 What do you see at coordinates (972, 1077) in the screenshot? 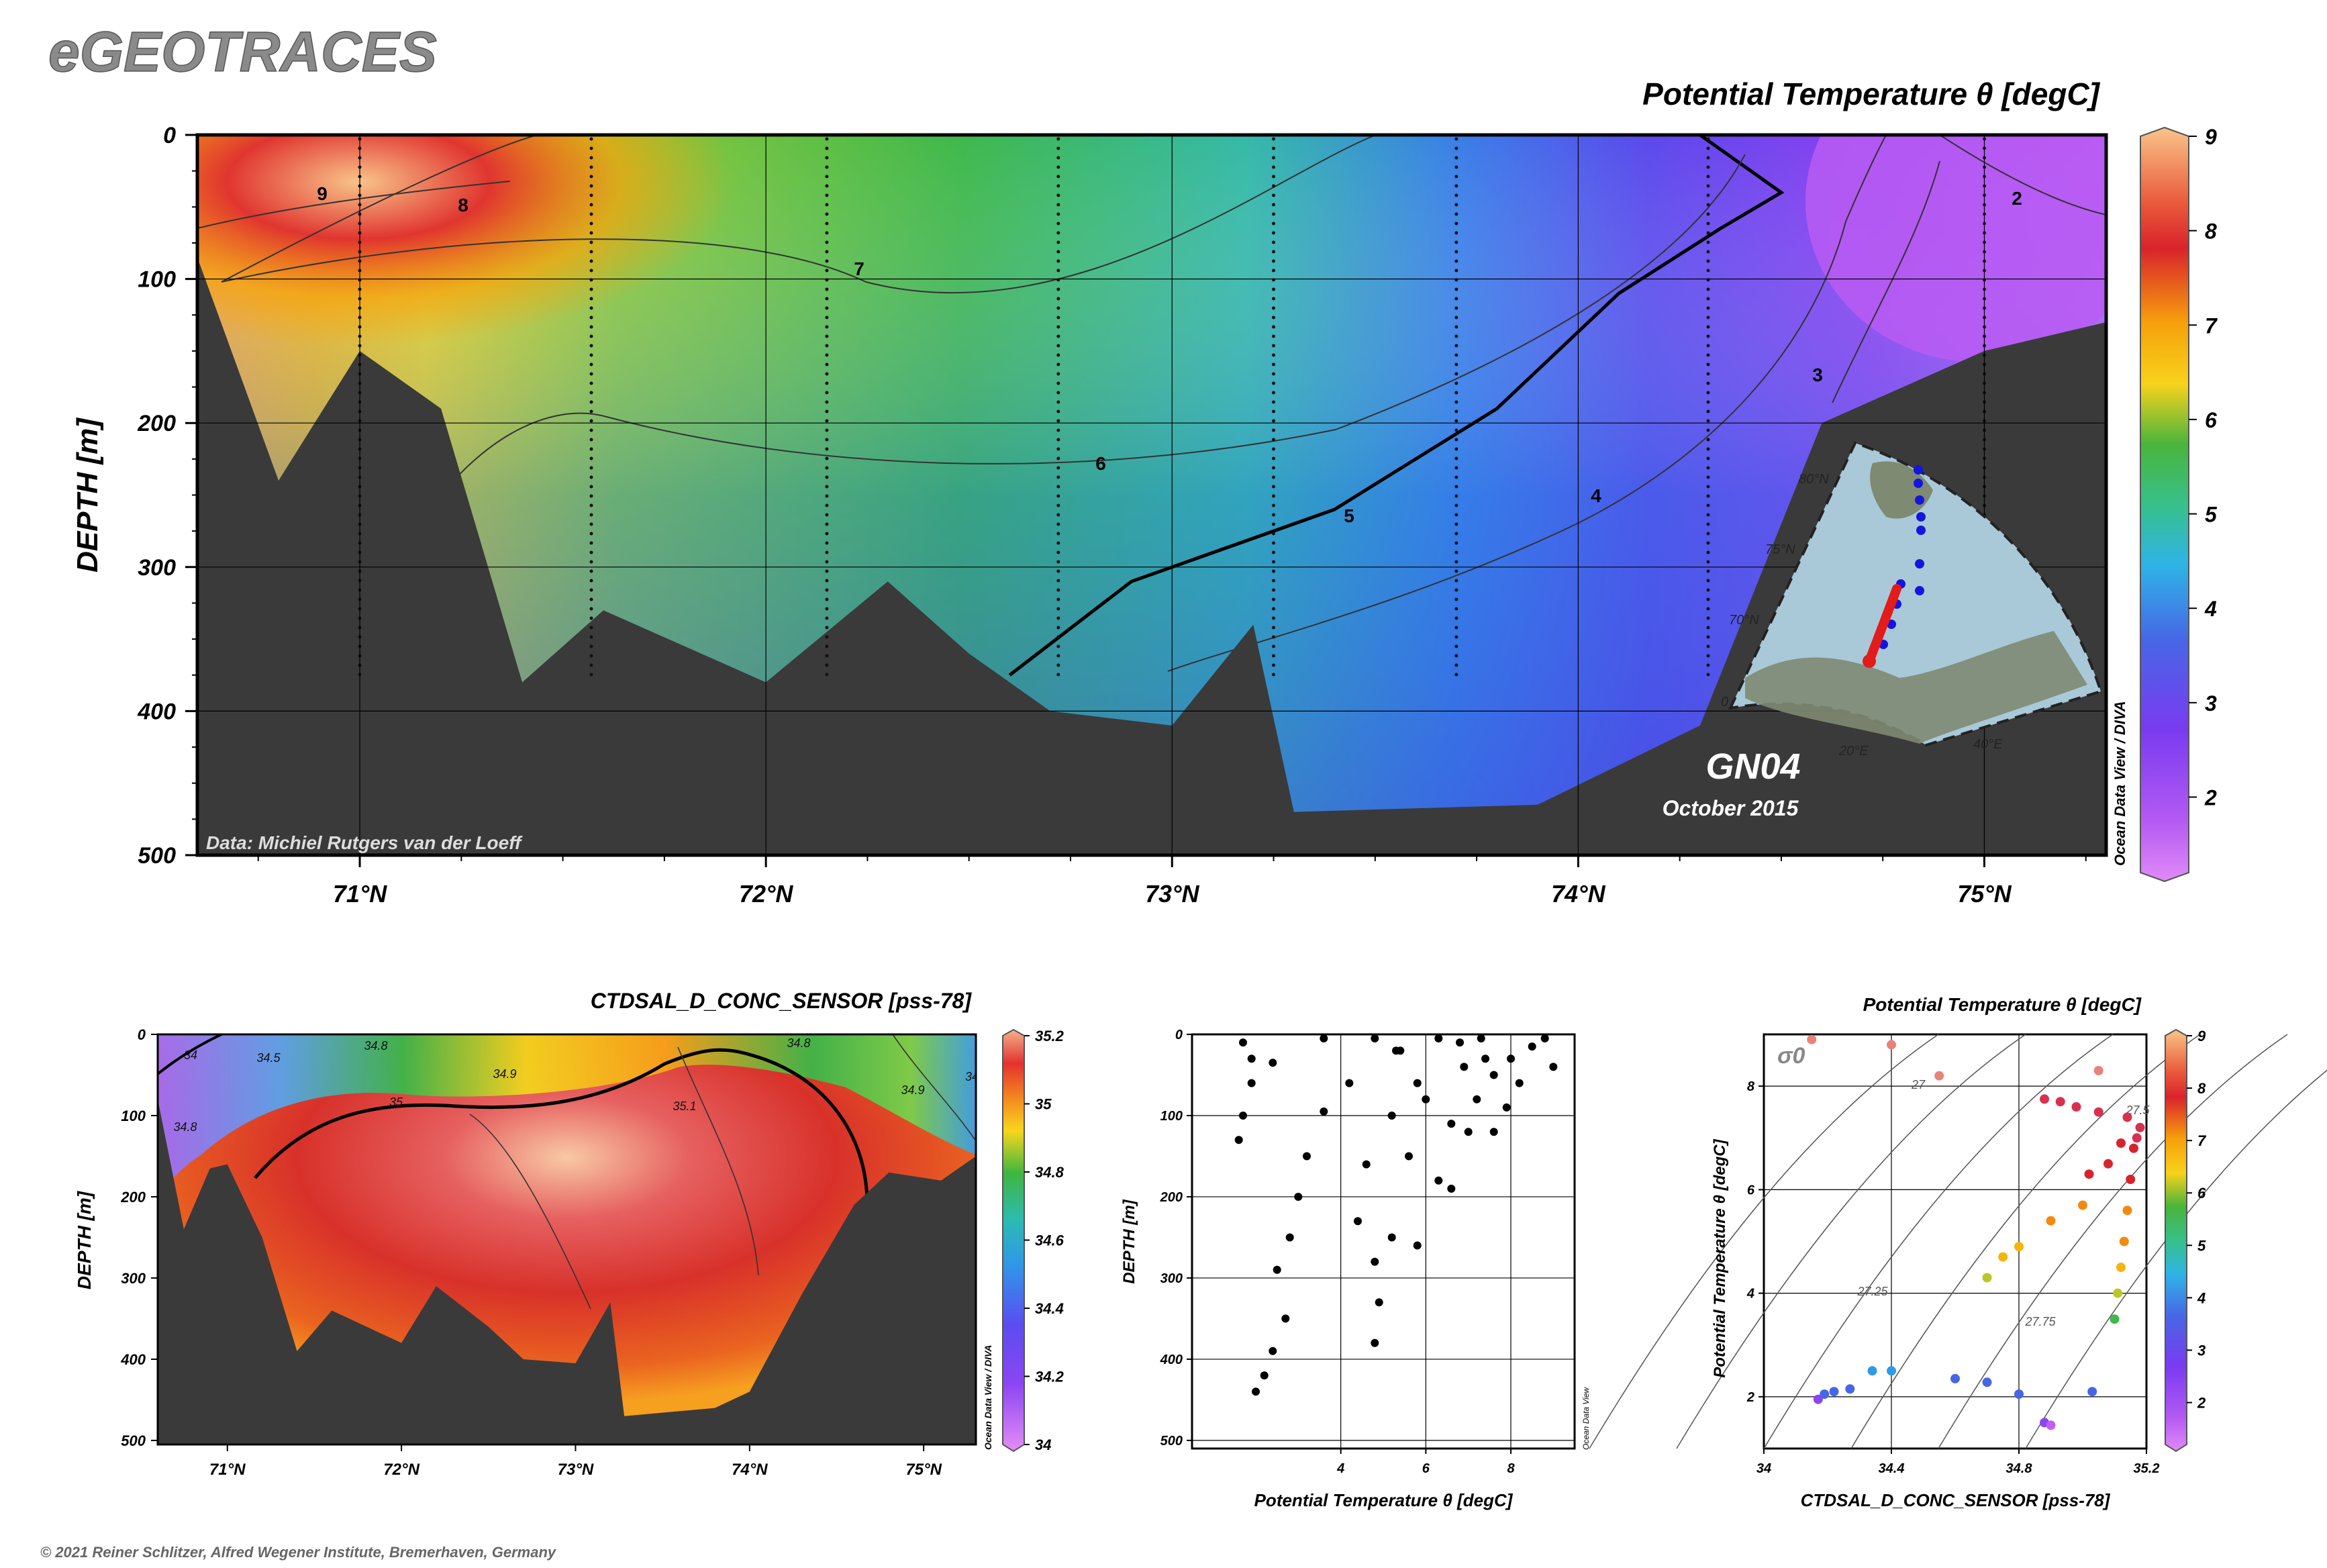
I see `salinity-contour-label: 34` at bounding box center [972, 1077].